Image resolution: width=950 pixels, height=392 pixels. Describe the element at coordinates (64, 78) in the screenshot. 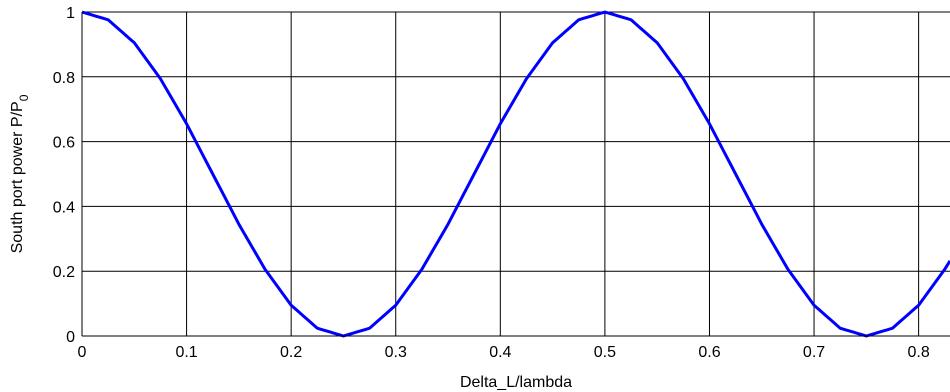

I see `y-tick-label: 0.8` at that location.